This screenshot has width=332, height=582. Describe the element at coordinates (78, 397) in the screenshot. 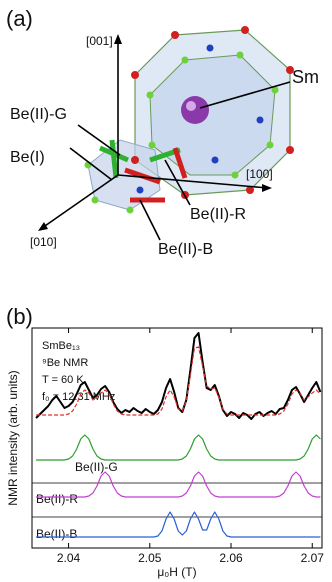

I see `annotation: f₀ = 12.31 MHz` at that location.